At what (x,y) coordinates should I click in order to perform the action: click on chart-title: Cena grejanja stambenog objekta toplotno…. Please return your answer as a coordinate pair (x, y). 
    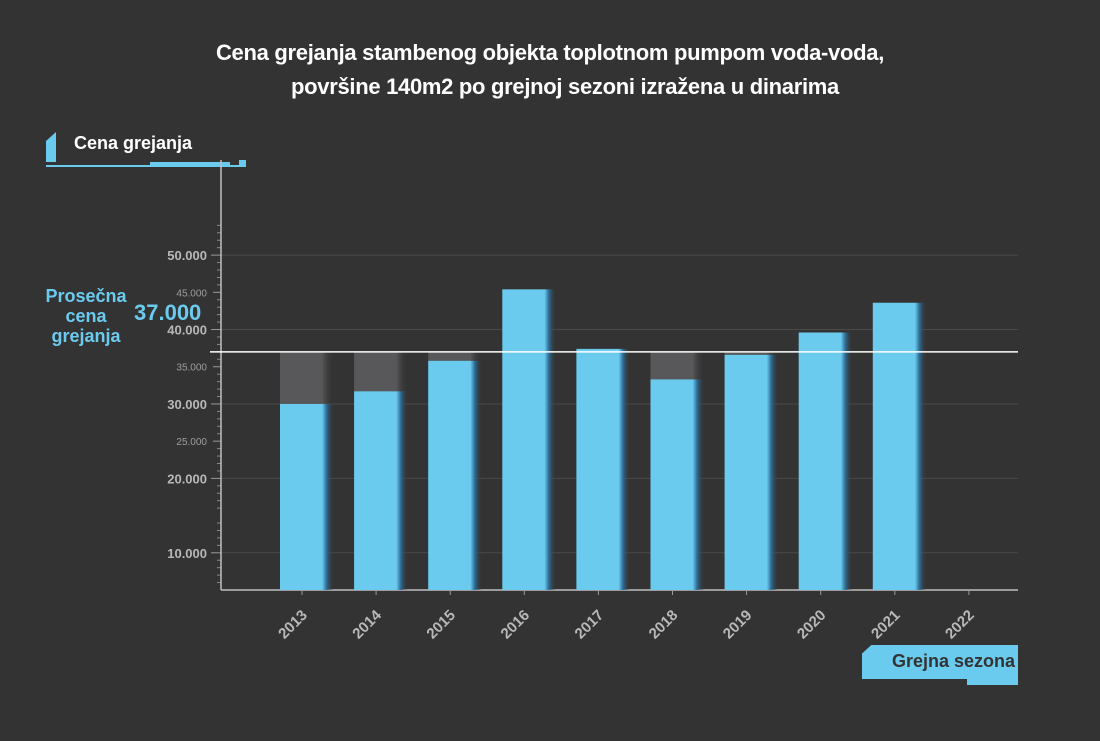
    Looking at the image, I should click on (550, 70).